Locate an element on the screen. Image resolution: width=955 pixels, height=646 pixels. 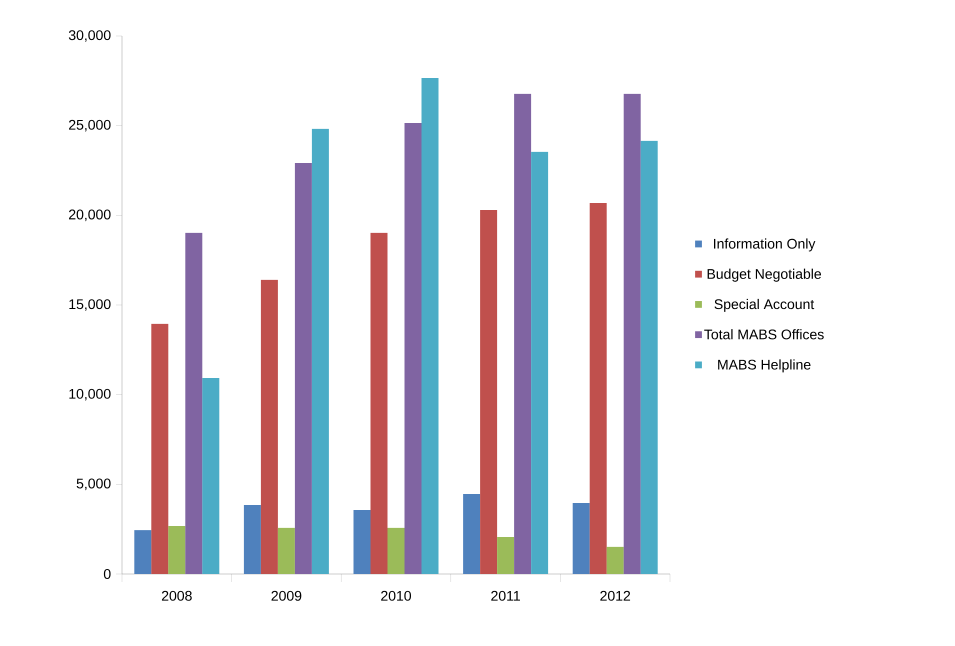
y-tick-label: 0 is located at coordinates (107, 574).